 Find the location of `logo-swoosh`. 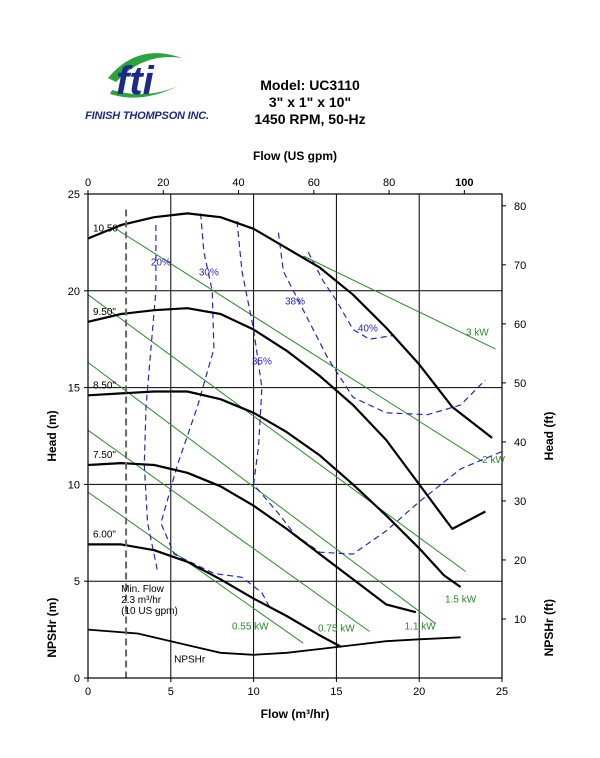

logo-swoosh is located at coordinates (145, 67).